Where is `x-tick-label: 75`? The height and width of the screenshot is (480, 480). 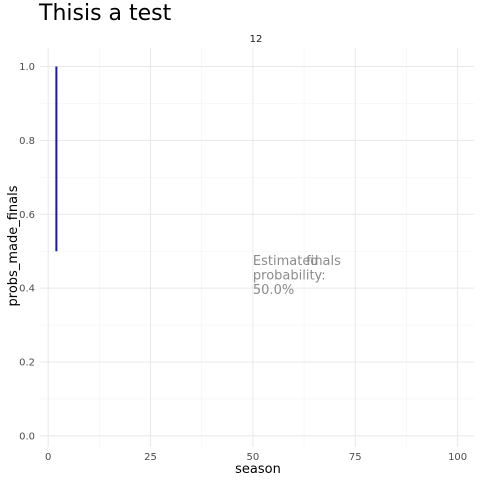
x-tick-label: 75 is located at coordinates (355, 457).